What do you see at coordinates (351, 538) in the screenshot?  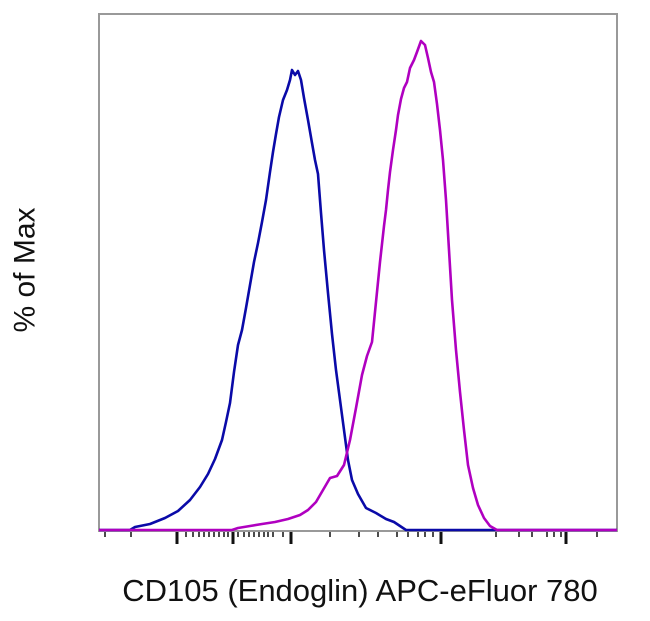 I see `x-axis-ticks` at bounding box center [351, 538].